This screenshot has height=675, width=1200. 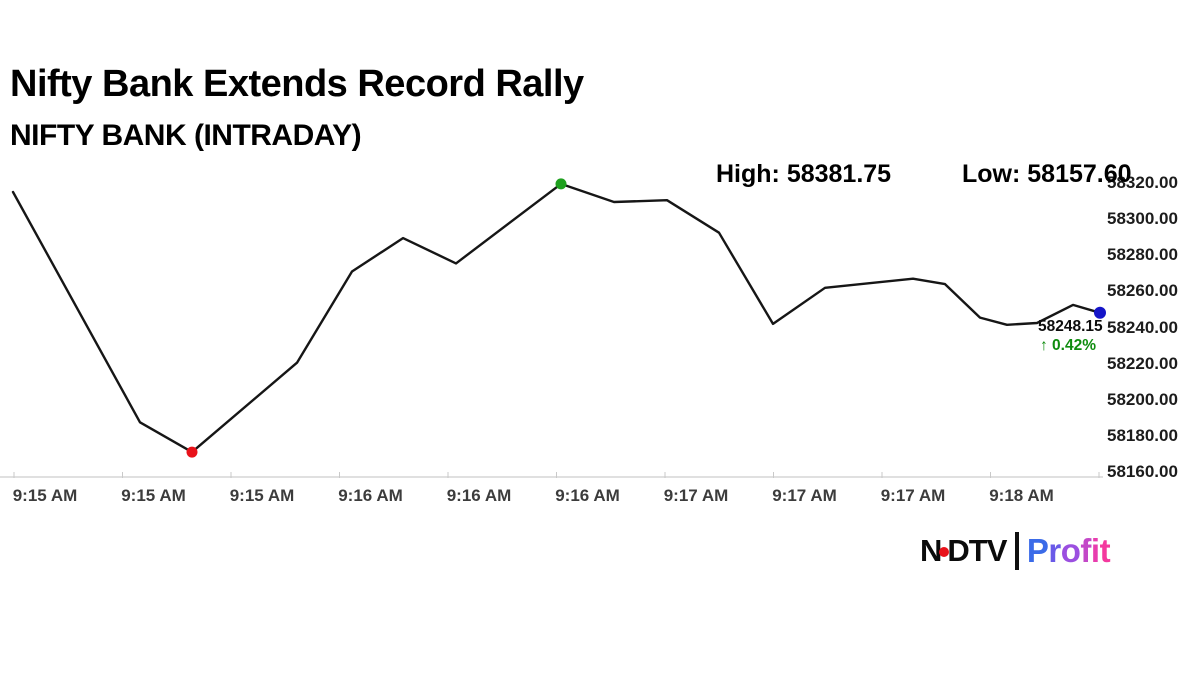 What do you see at coordinates (1068, 345) in the screenshot?
I see `change-percent-label: ↑ 0.42%` at bounding box center [1068, 345].